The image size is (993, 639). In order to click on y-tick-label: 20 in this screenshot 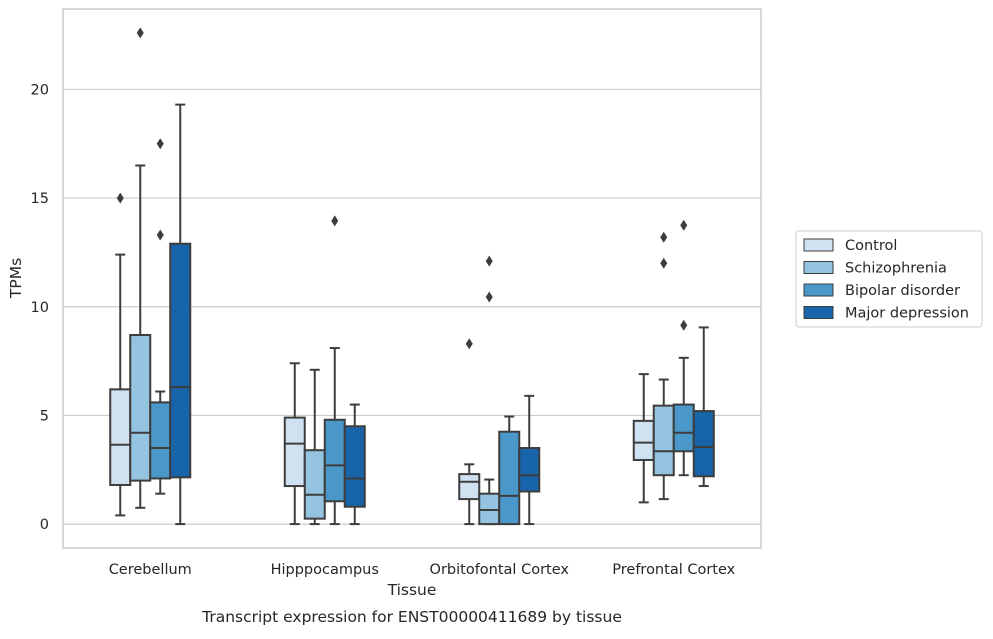, I will do `click(40, 90)`.